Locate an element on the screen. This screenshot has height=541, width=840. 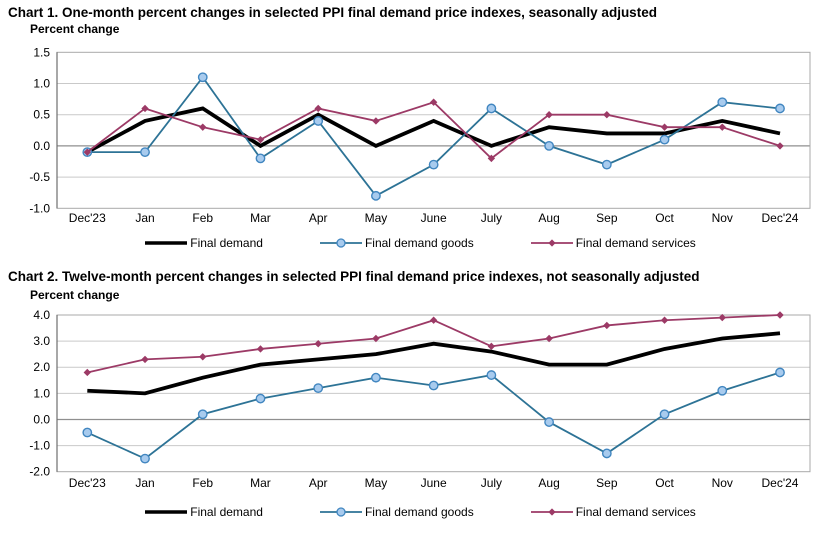
chart-1-legend-item-final-demand-services: Final demand services is located at coordinates (613, 243).